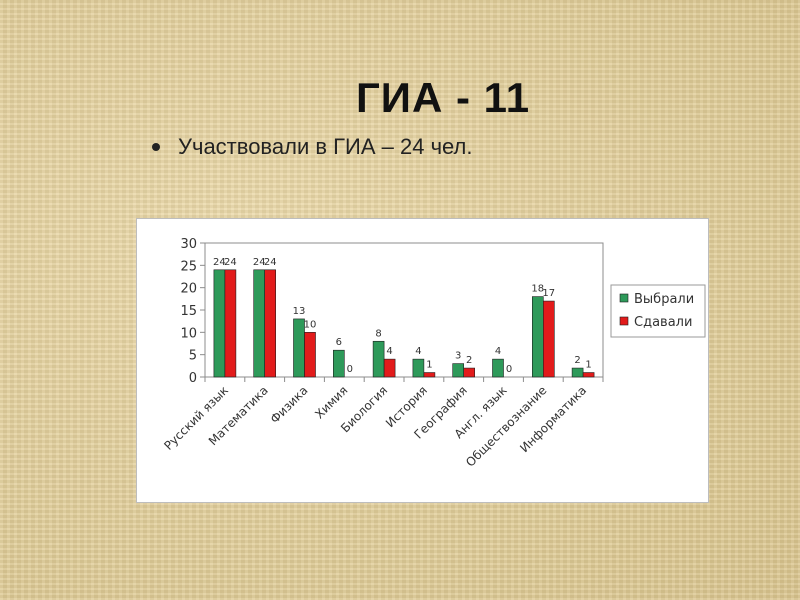 This screenshot has width=800, height=600. I want to click on category-label: Химия, so click(331, 402).